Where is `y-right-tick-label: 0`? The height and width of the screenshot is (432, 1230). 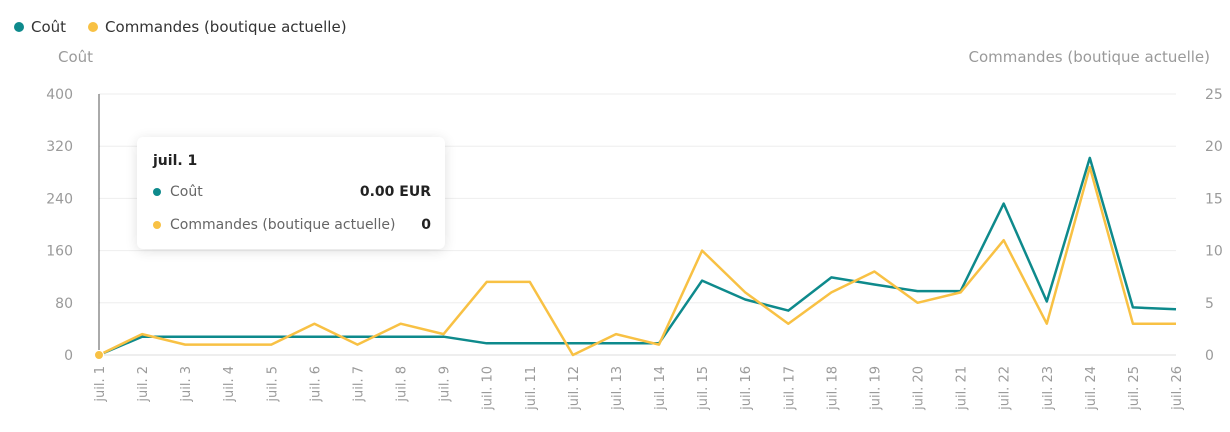 y-right-tick-label: 0 is located at coordinates (1209, 356).